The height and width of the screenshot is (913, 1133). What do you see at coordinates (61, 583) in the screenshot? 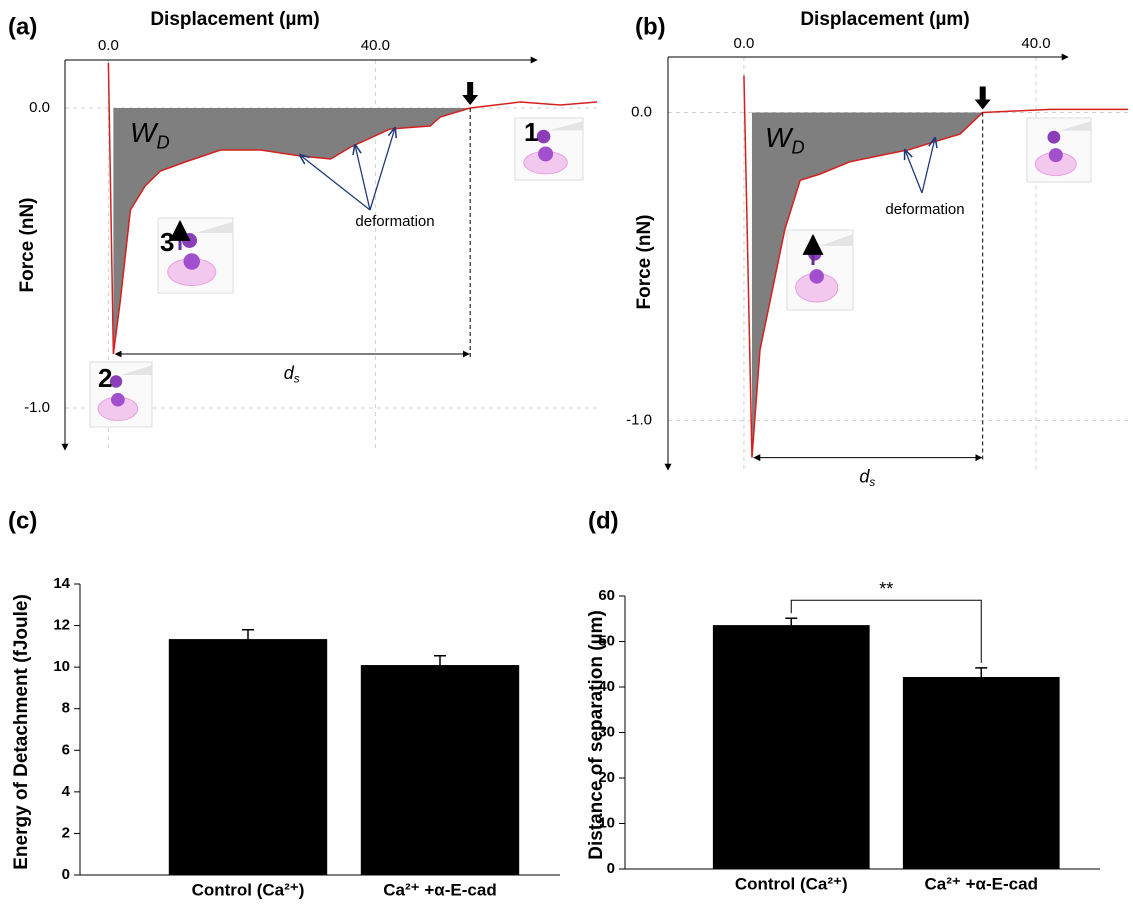
I see `y-tick-label: 14` at bounding box center [61, 583].